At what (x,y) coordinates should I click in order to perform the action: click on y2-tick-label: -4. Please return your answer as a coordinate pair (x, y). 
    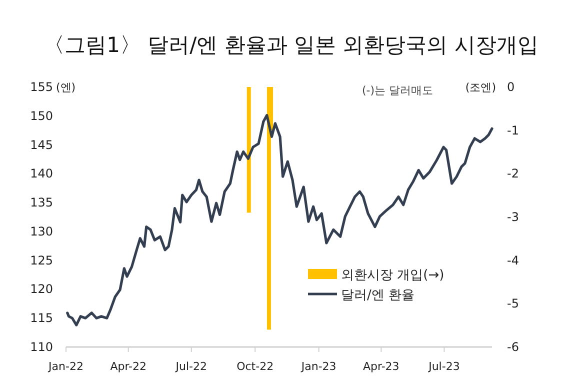
    Looking at the image, I should click on (513, 260).